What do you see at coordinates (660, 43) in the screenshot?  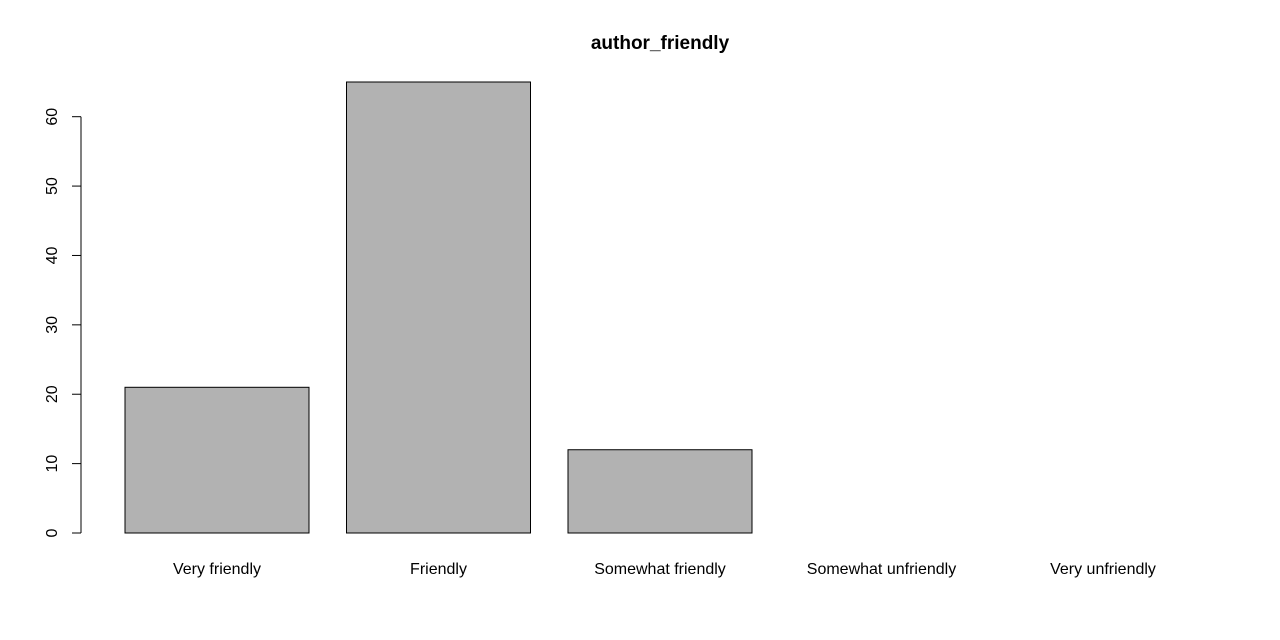 I see `chart-title: author_friendly` at bounding box center [660, 43].